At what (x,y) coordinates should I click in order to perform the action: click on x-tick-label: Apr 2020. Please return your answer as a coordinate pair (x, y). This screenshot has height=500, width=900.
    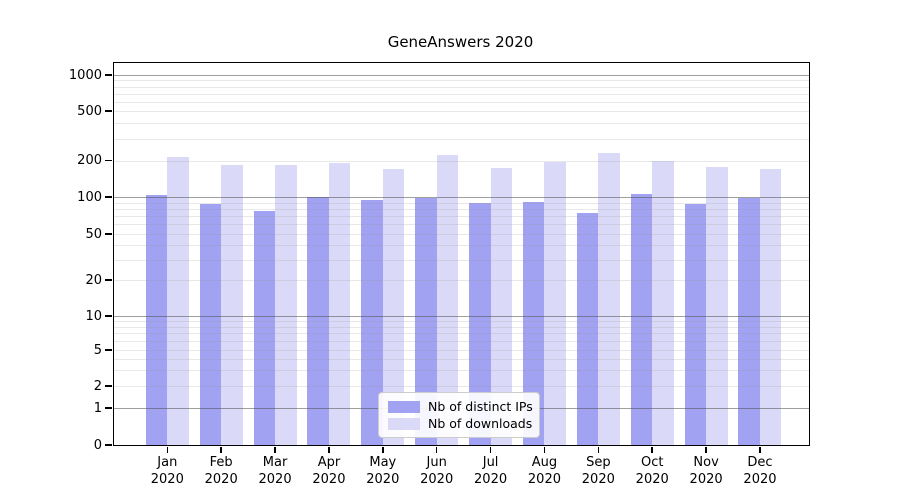
    Looking at the image, I should click on (329, 471).